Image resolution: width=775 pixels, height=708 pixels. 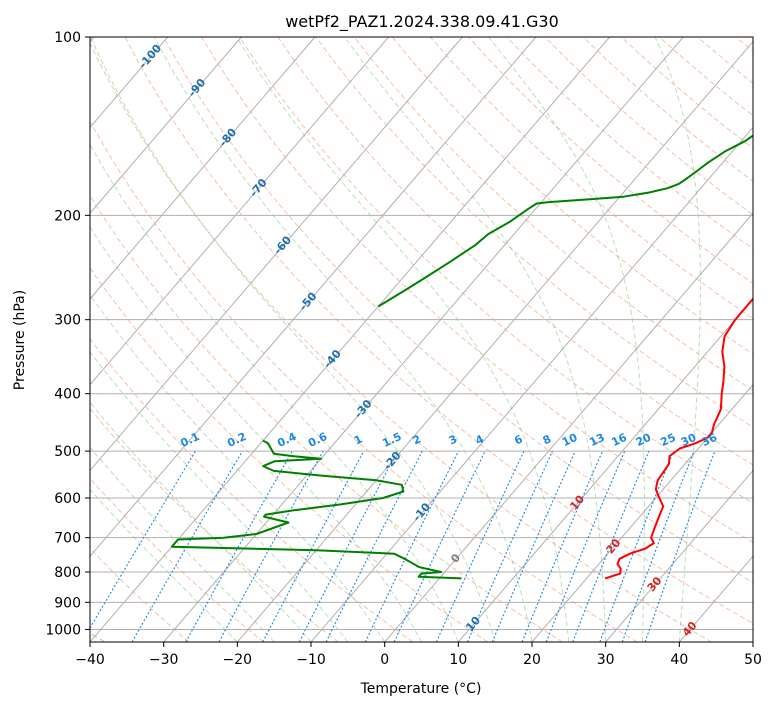 I want to click on mixing-ratio-label: 1.5, so click(x=391, y=440).